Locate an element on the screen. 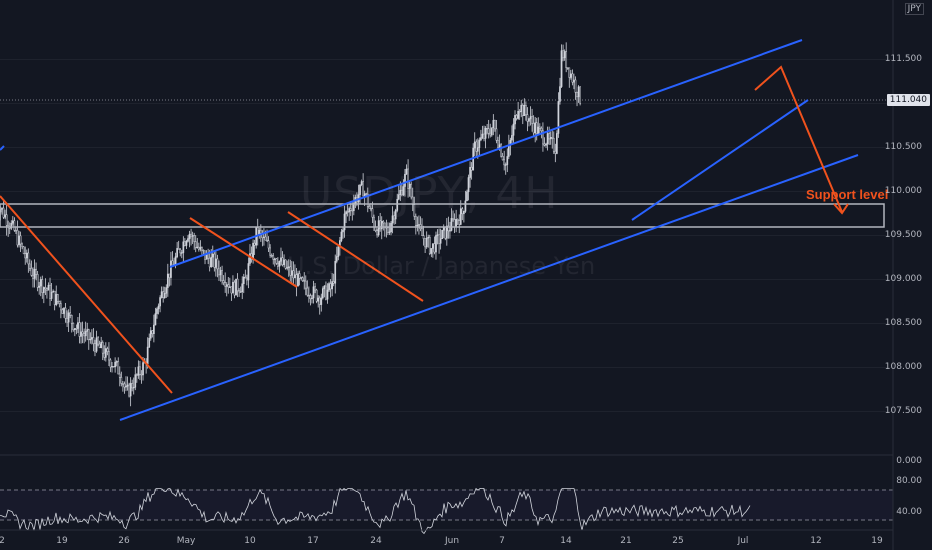 This screenshot has height=550, width=932. projection-path is located at coordinates (801, 140).